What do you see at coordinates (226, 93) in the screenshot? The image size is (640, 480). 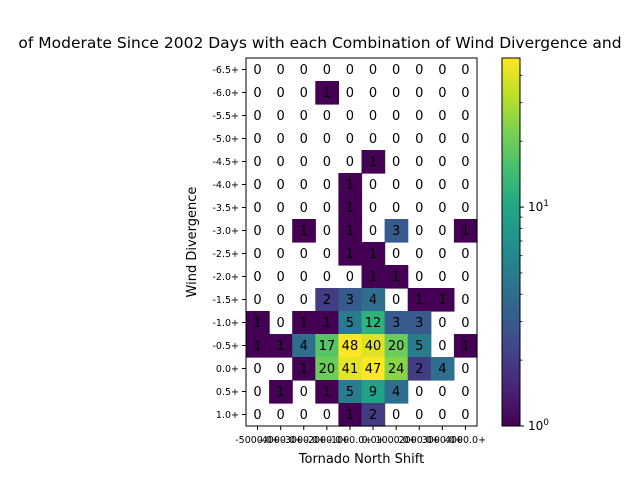 I see `y-tick-label: -6.0+` at bounding box center [226, 93].